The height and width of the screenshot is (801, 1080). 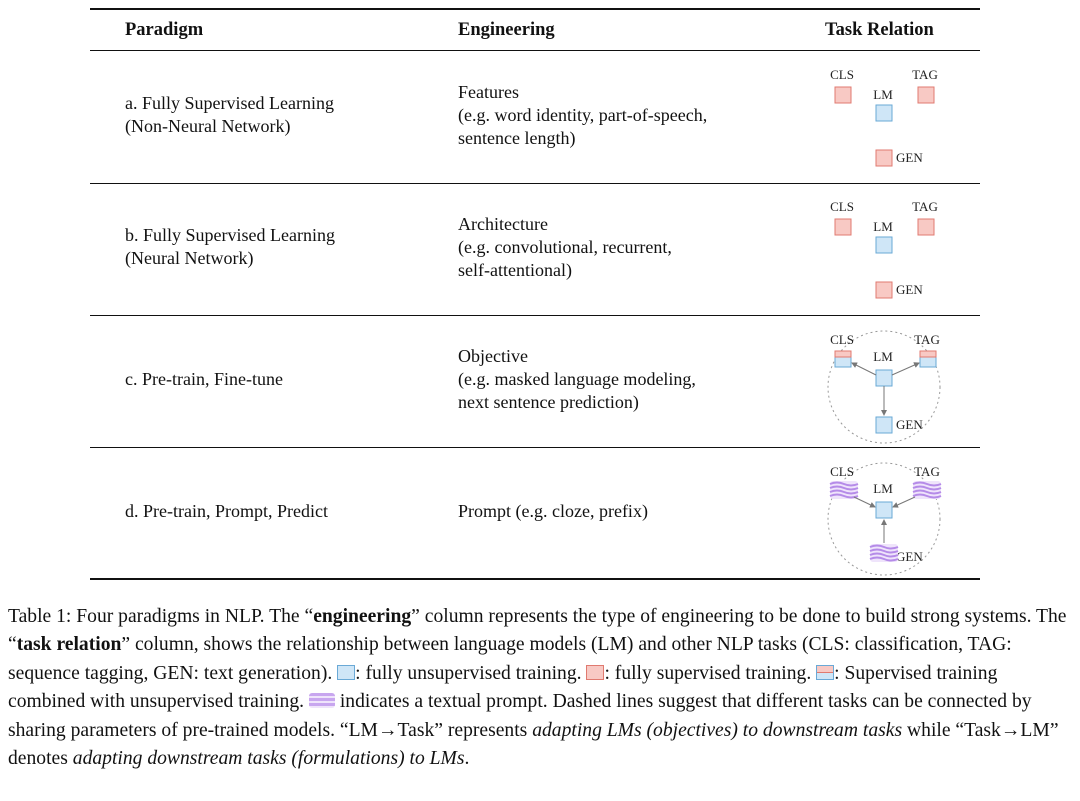 What do you see at coordinates (229, 103) in the screenshot?
I see `paradigm-line: a. Fully Supervised Learning` at bounding box center [229, 103].